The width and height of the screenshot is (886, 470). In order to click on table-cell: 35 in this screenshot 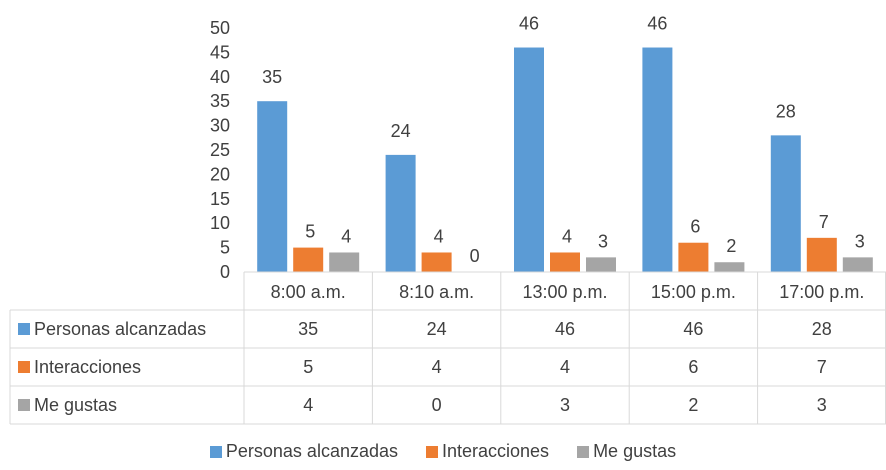, I will do `click(308, 329)`.